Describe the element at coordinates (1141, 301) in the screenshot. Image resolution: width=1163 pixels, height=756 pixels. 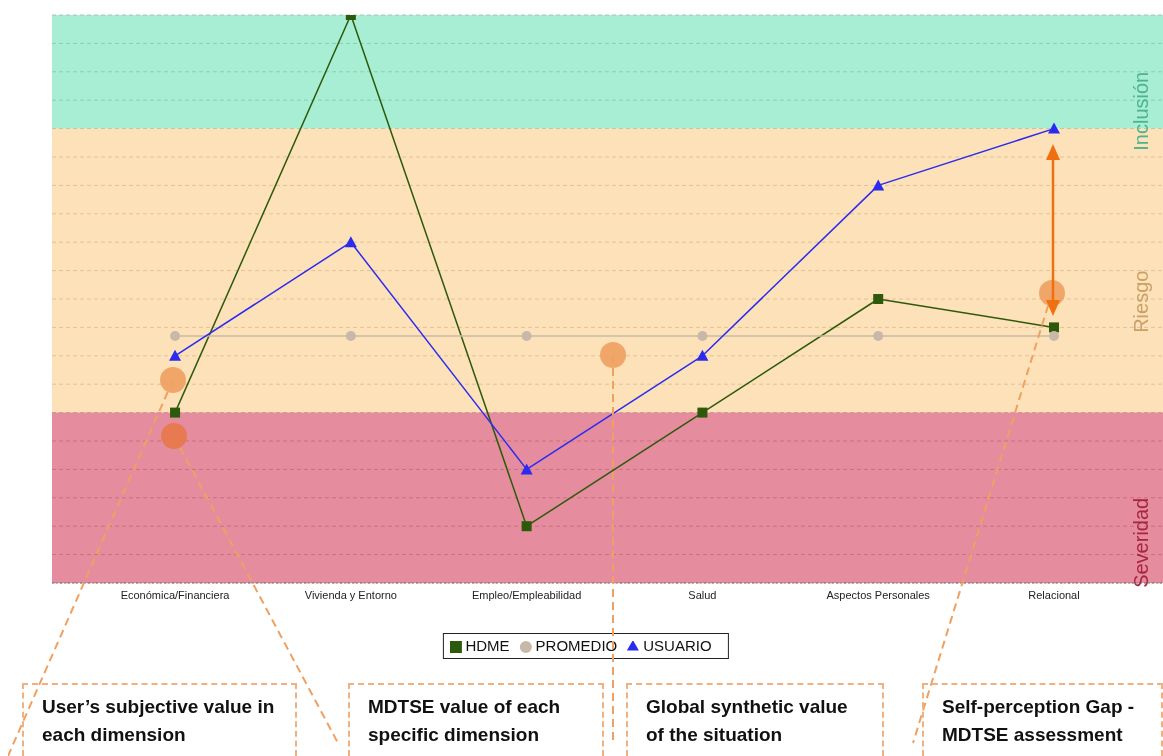
I see `band-label: Riesgo` at that location.